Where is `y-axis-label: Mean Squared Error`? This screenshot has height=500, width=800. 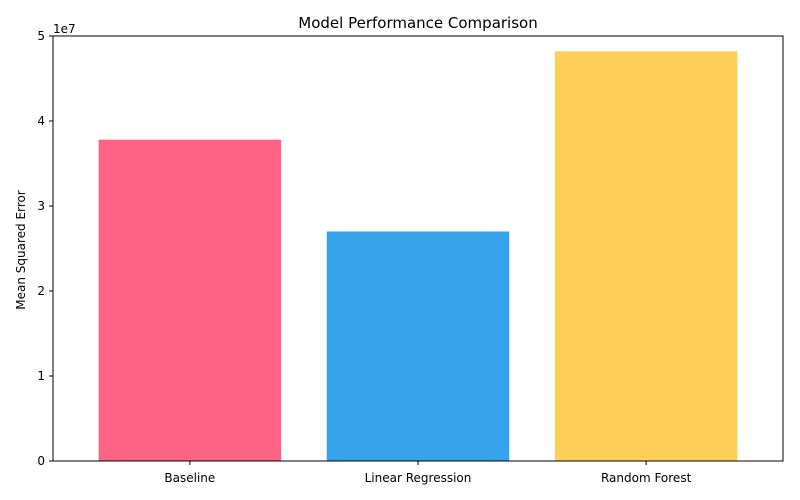
y-axis-label: Mean Squared Error is located at coordinates (21, 250).